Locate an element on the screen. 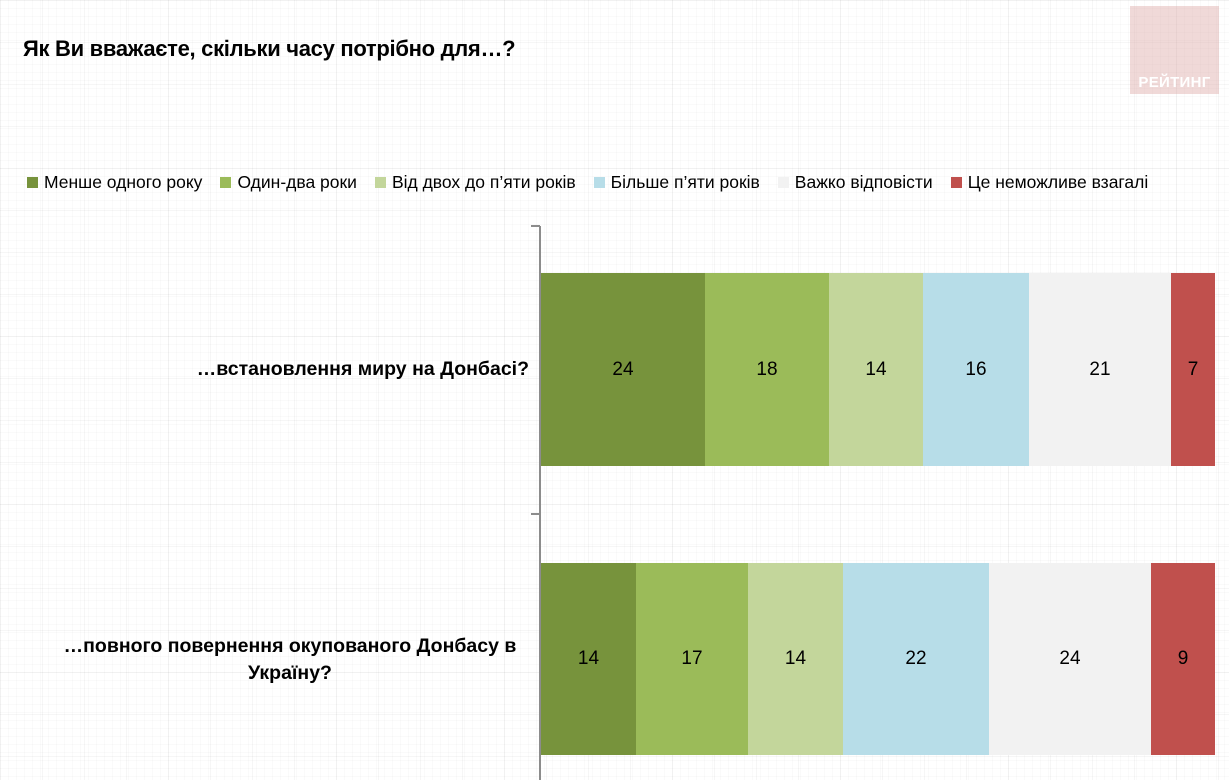 The image size is (1229, 780). legend-item-one-two-years: Один-два роки is located at coordinates (288, 182).